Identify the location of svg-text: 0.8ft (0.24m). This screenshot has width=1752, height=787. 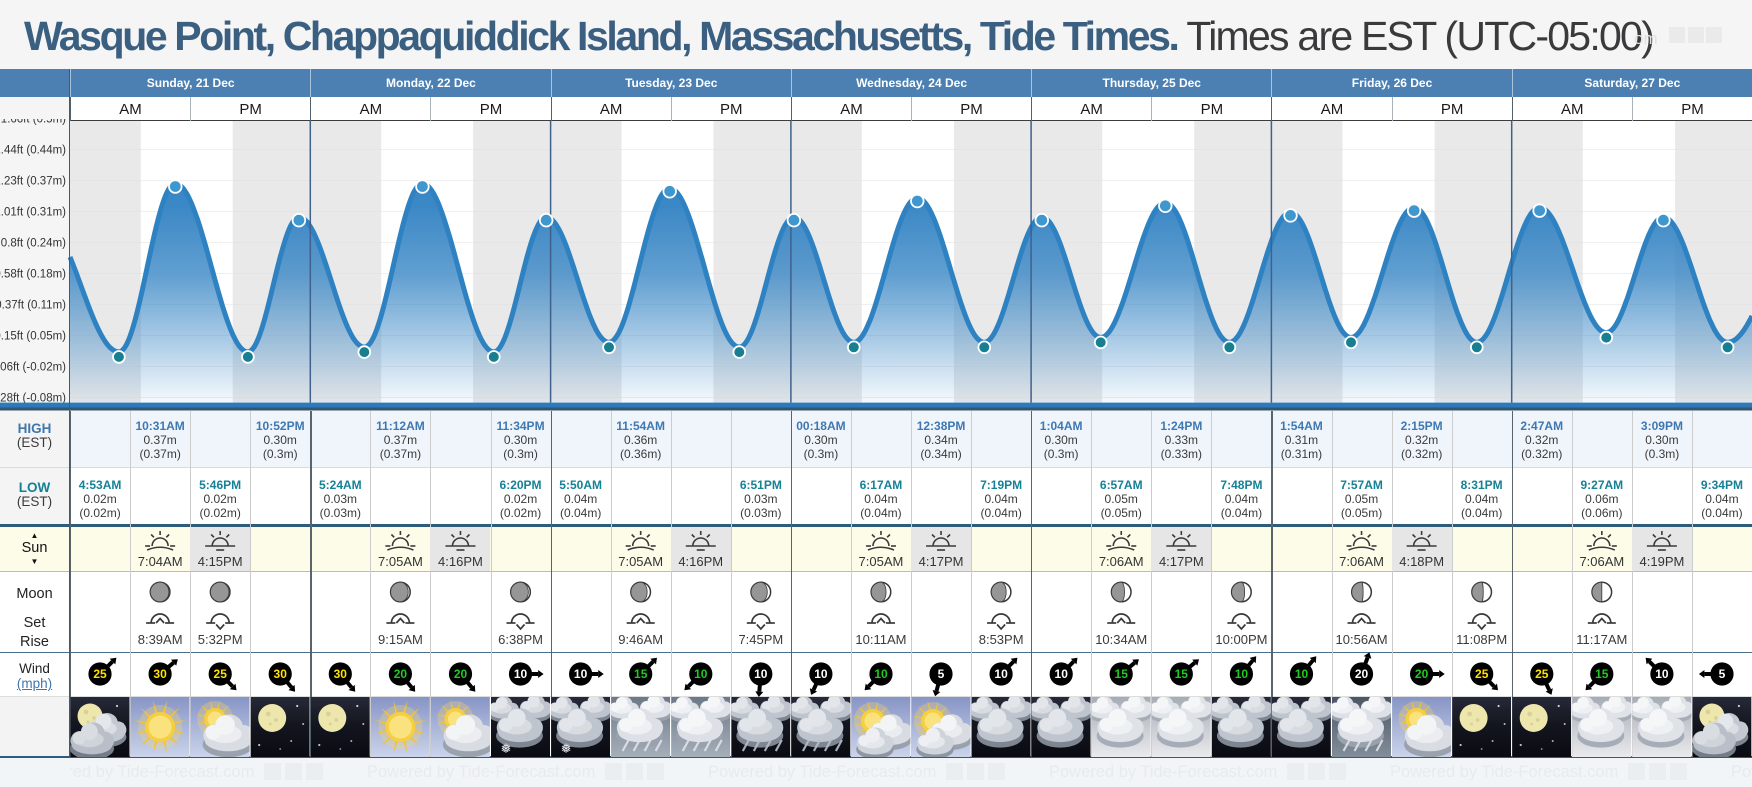
(33, 244).